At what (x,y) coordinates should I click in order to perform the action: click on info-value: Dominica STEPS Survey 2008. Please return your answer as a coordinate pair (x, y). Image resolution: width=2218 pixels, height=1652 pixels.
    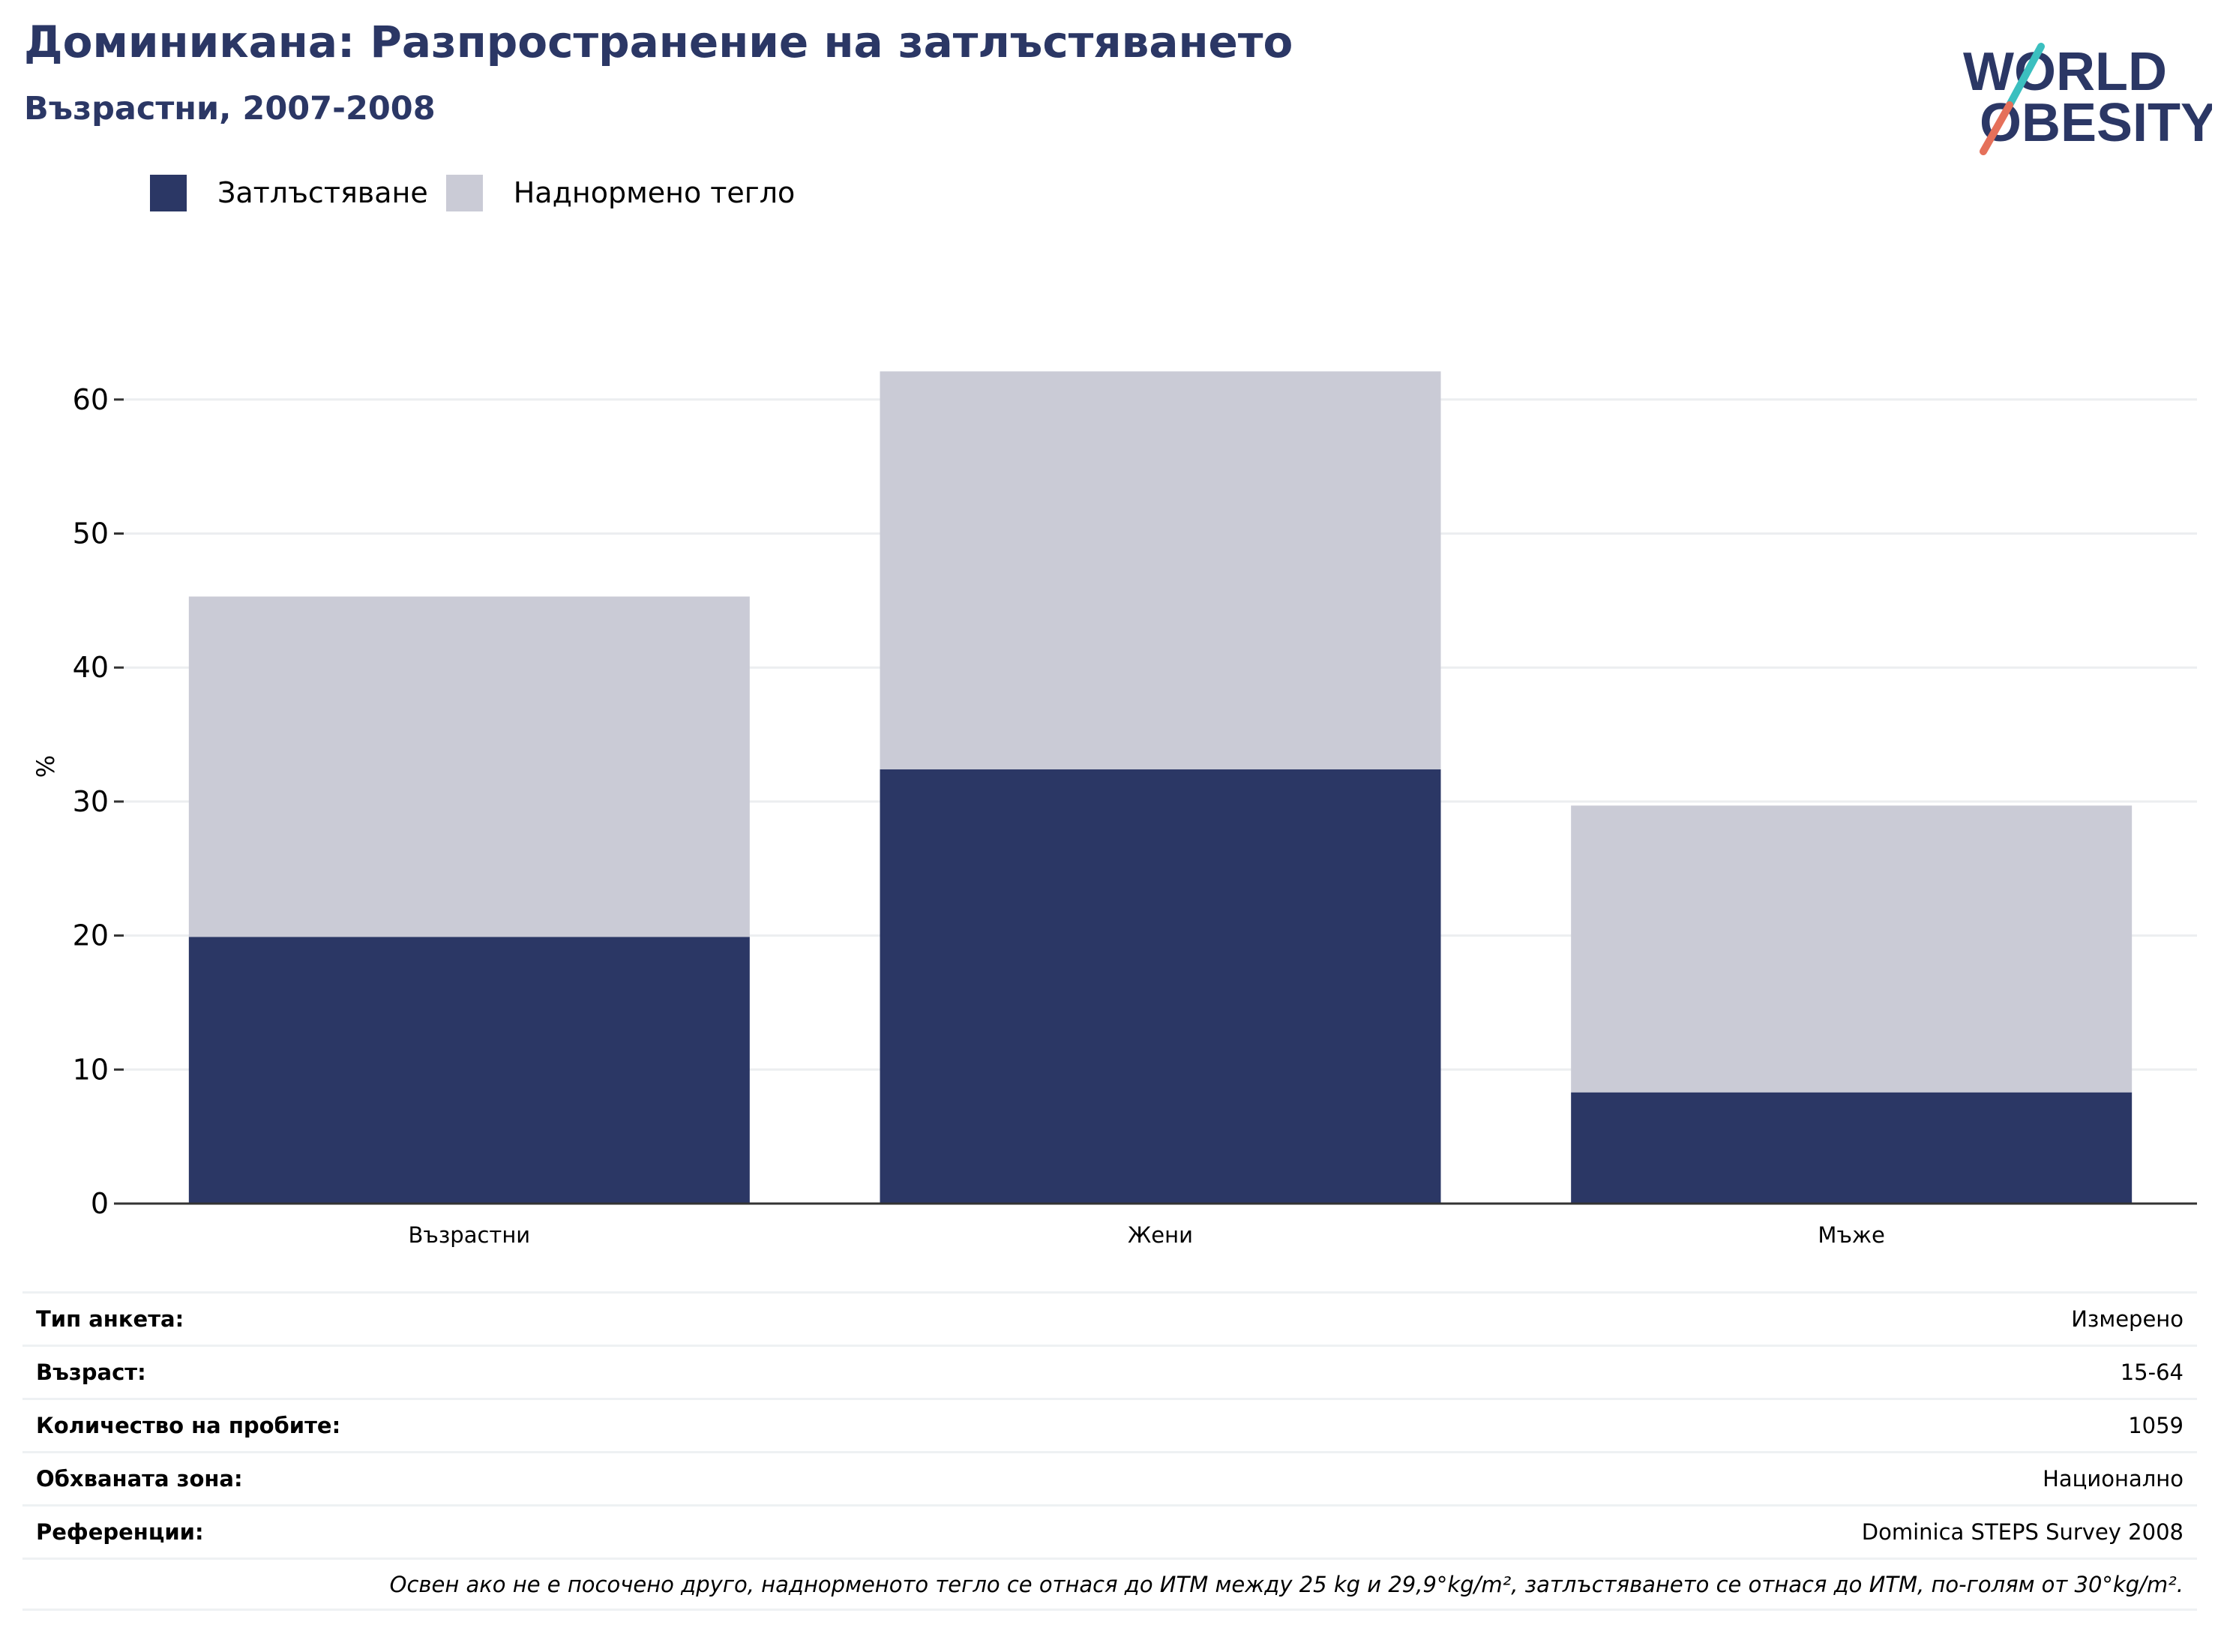
    Looking at the image, I should click on (2022, 1532).